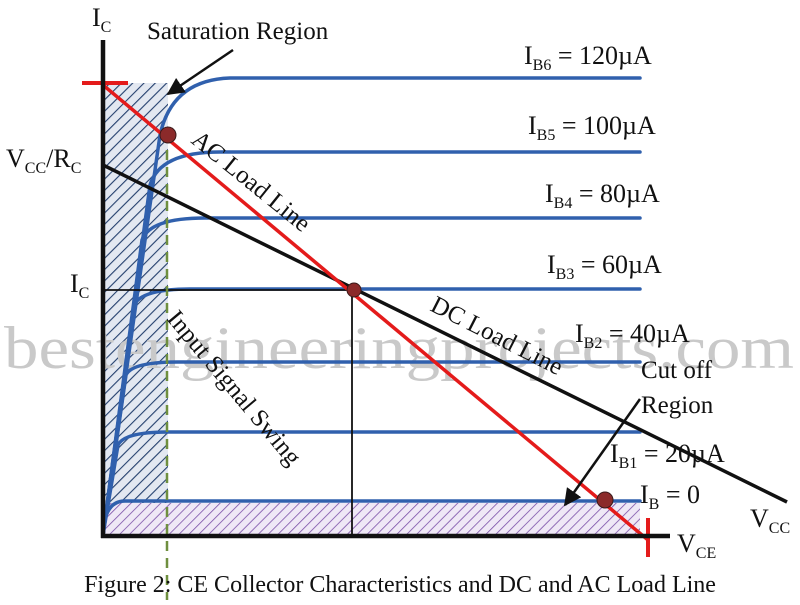  What do you see at coordinates (677, 405) in the screenshot?
I see `cutoff-region-label-line2: Region` at bounding box center [677, 405].